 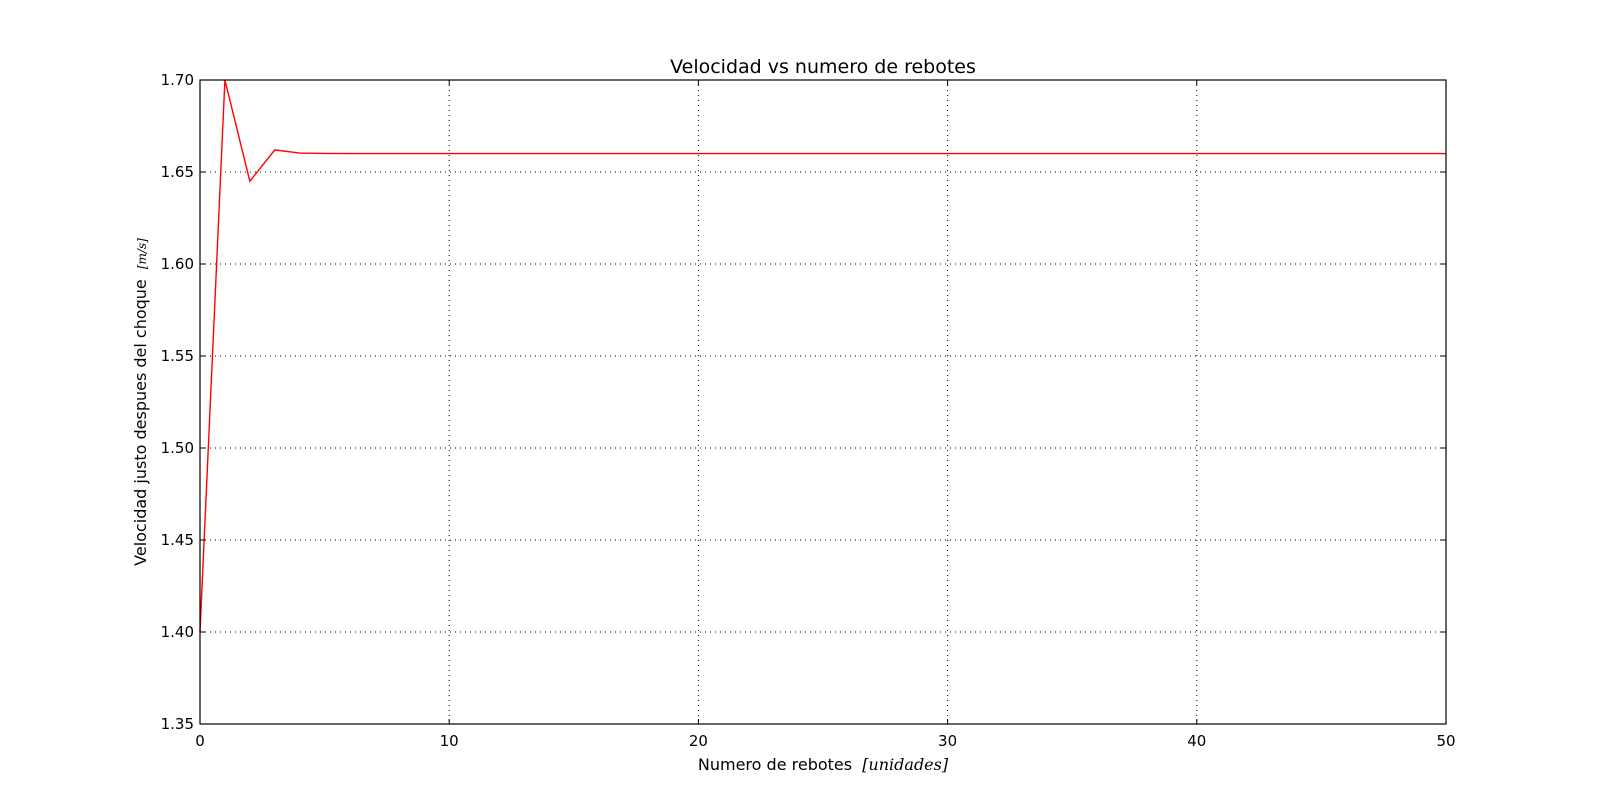 I want to click on y-tick-label: 1.50, so click(x=177, y=448).